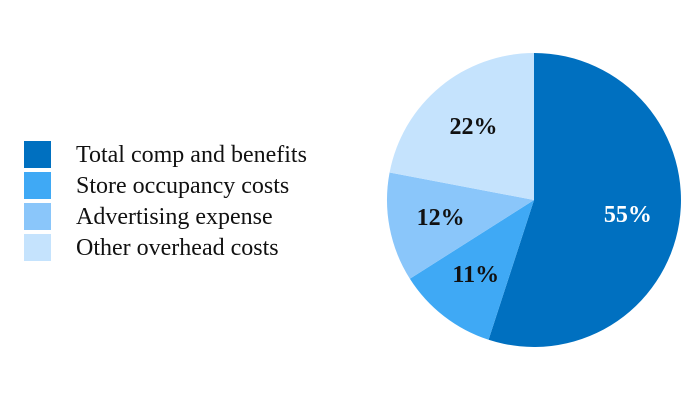 The image size is (700, 400). Describe the element at coordinates (183, 185) in the screenshot. I see `legend-label: Store occupancy costs` at that location.